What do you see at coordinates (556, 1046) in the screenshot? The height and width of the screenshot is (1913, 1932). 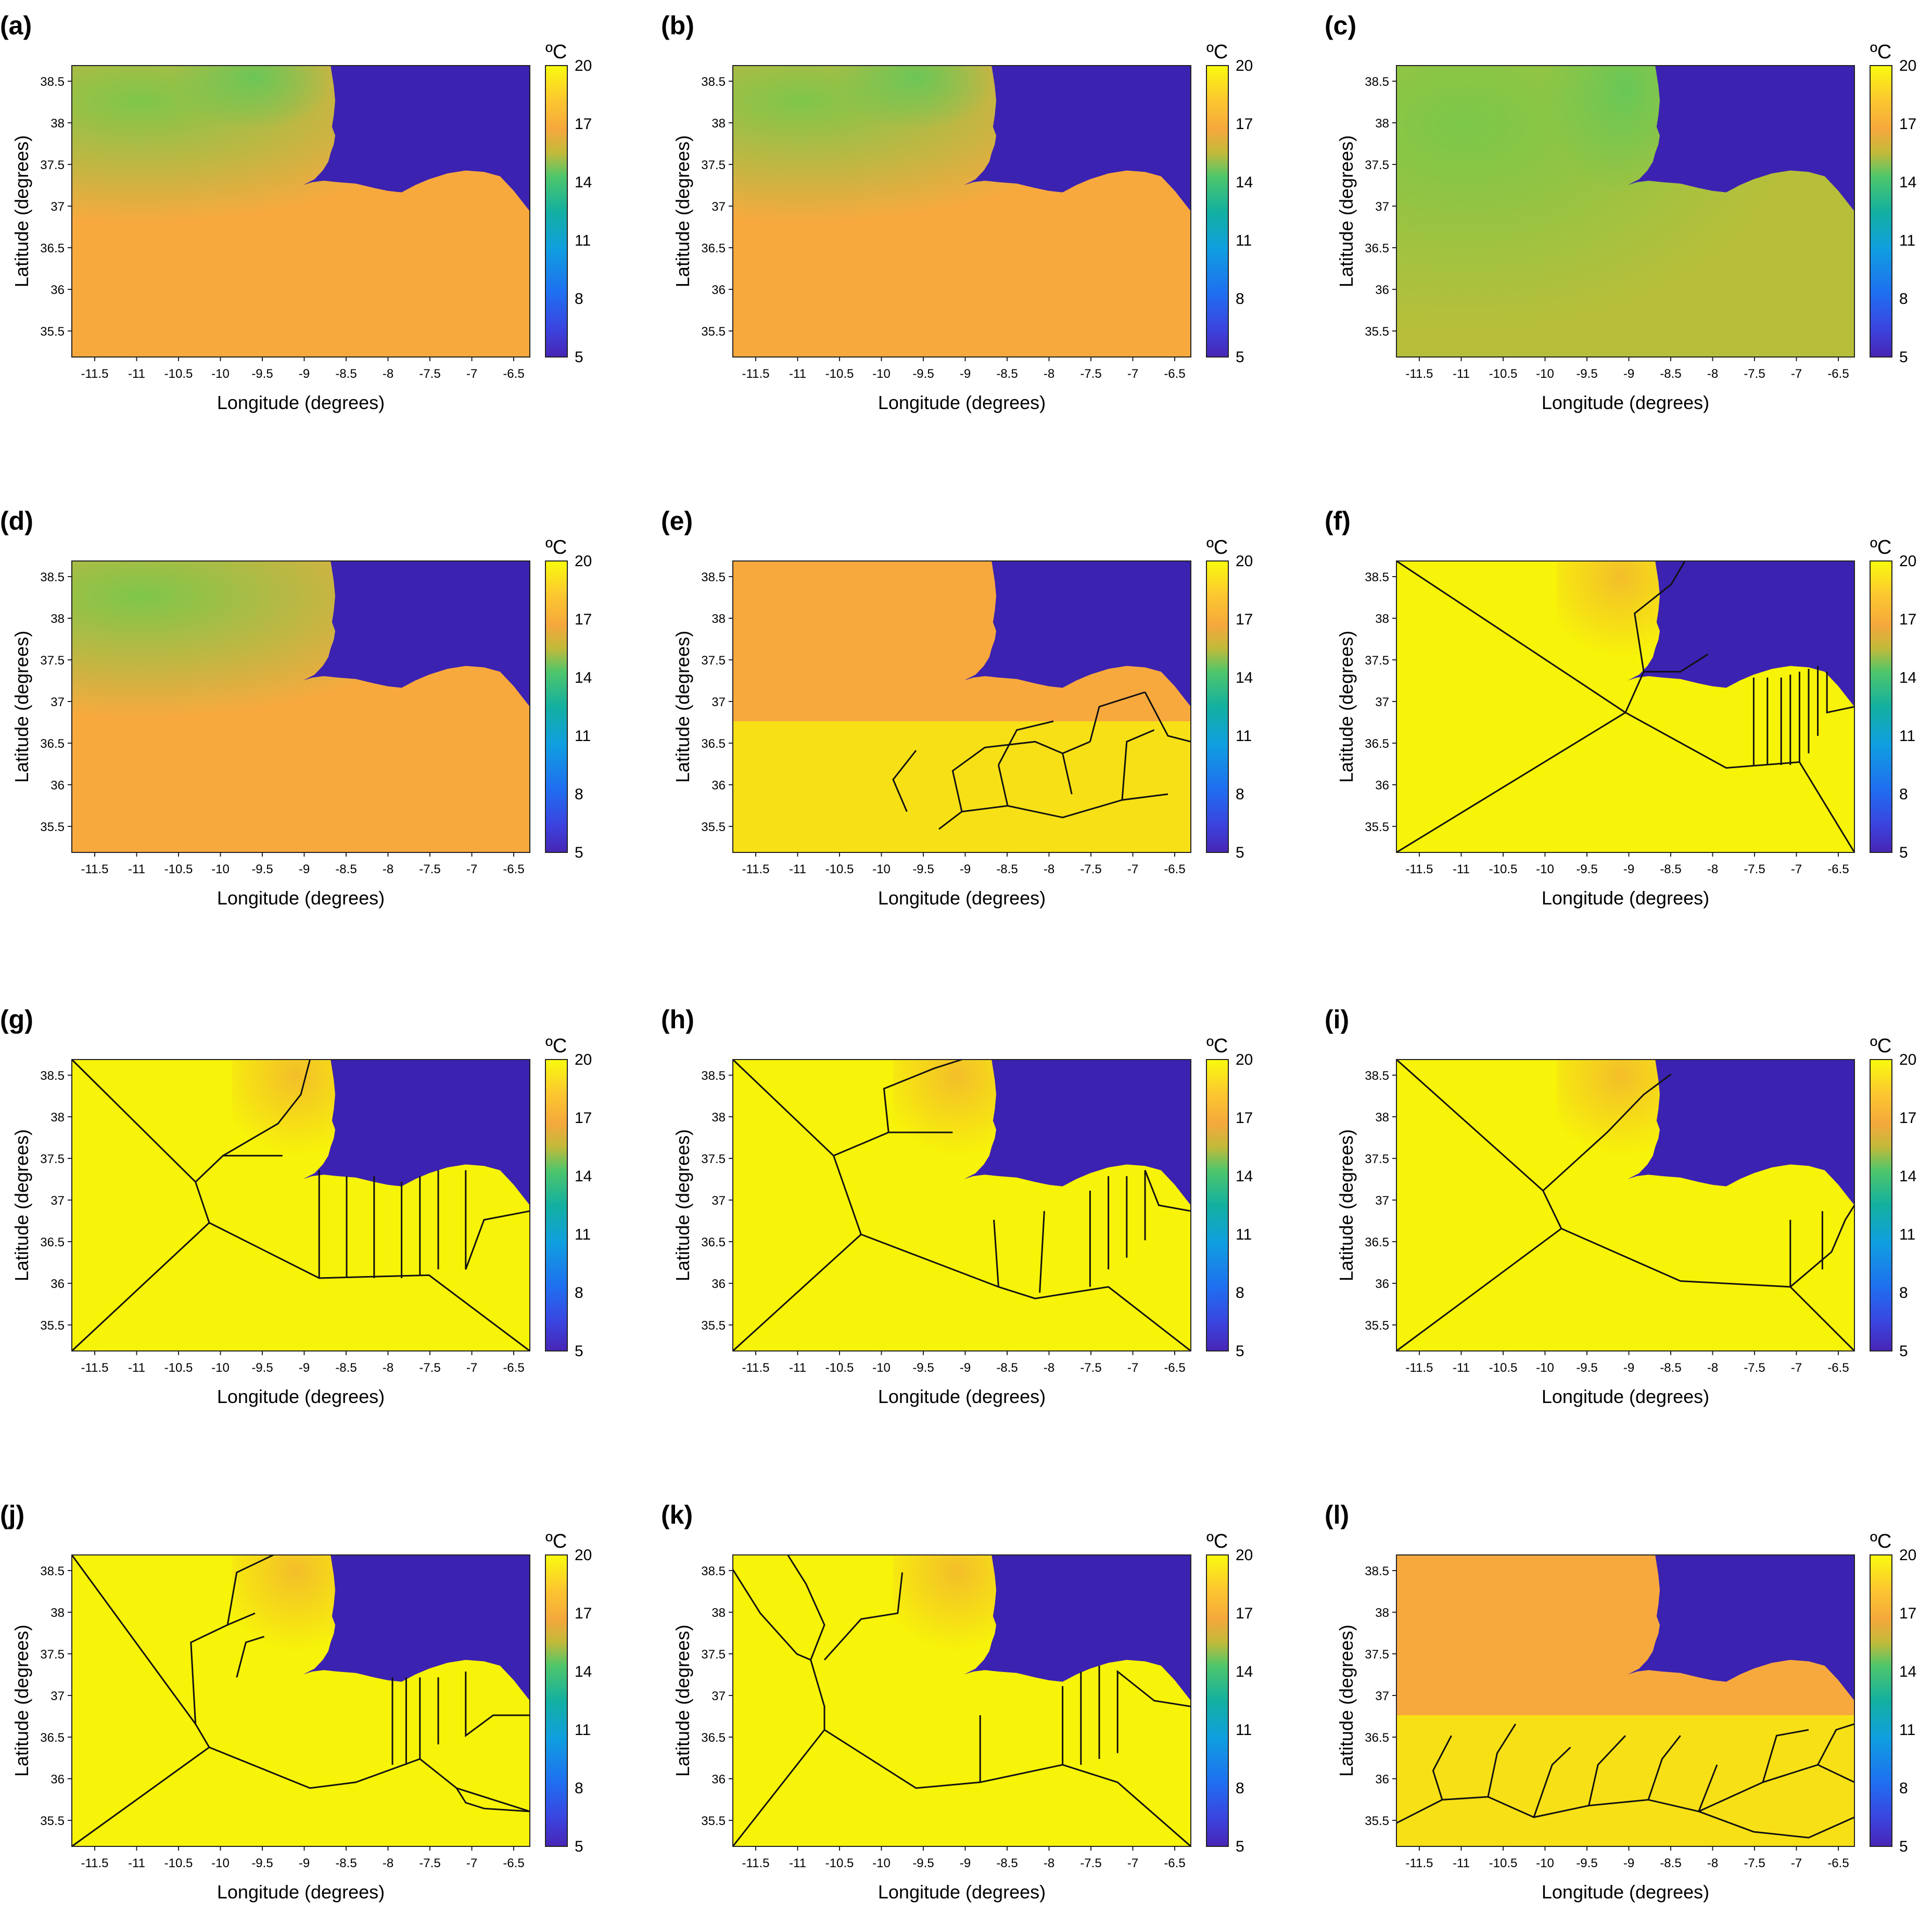 I see `colorbar-unit: ºC` at bounding box center [556, 1046].